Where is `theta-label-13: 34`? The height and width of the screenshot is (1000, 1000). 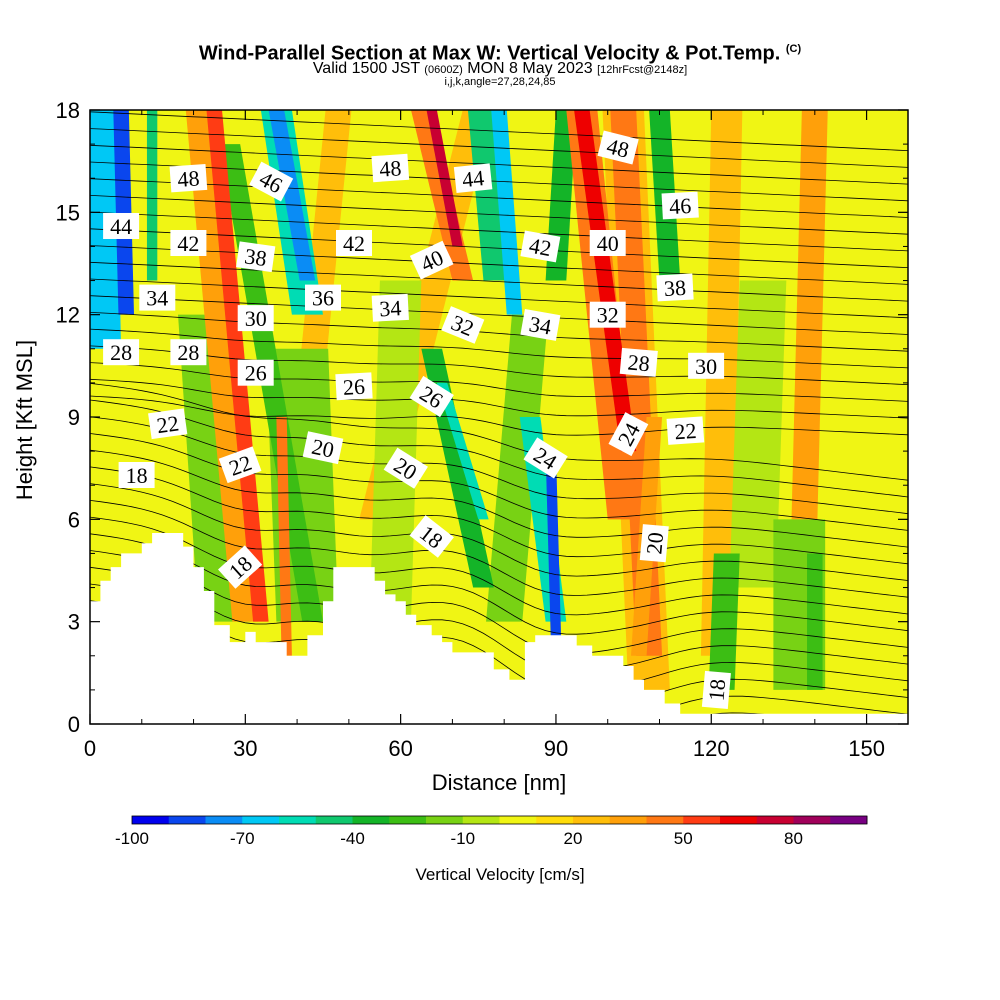 theta-label-13: 34 is located at coordinates (157, 297).